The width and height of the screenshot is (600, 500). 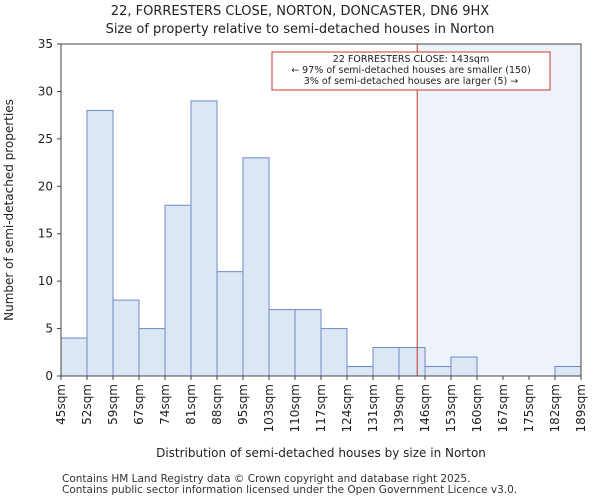 What do you see at coordinates (464, 366) in the screenshot?
I see `bar-153sqm` at bounding box center [464, 366].